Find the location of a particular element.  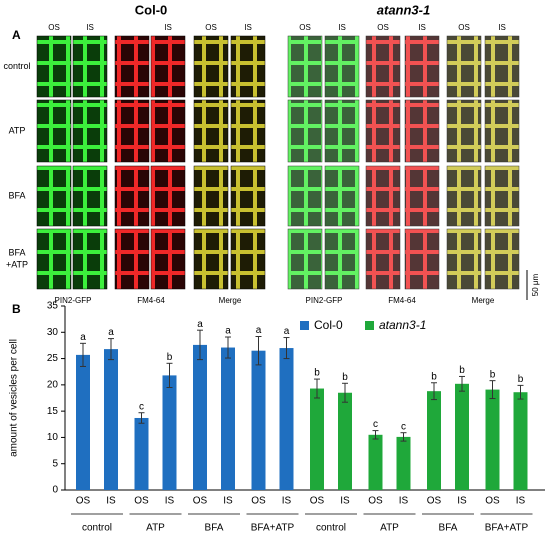

panel-letter: A is located at coordinates (16, 35).